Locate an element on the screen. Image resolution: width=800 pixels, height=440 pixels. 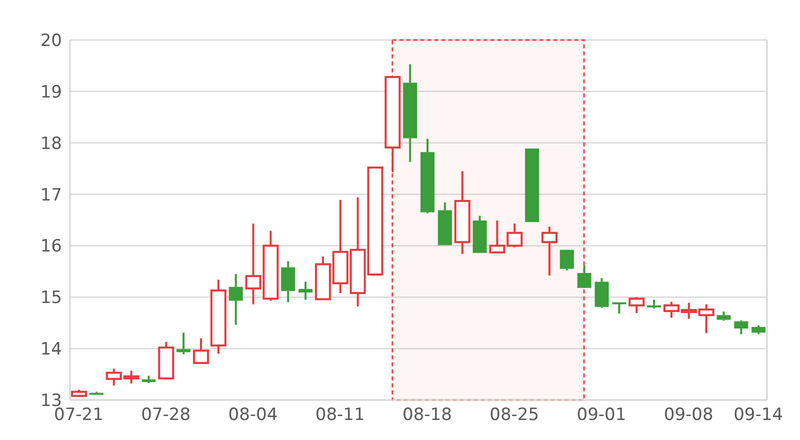
y-tick-label: 17 is located at coordinates (51, 195).